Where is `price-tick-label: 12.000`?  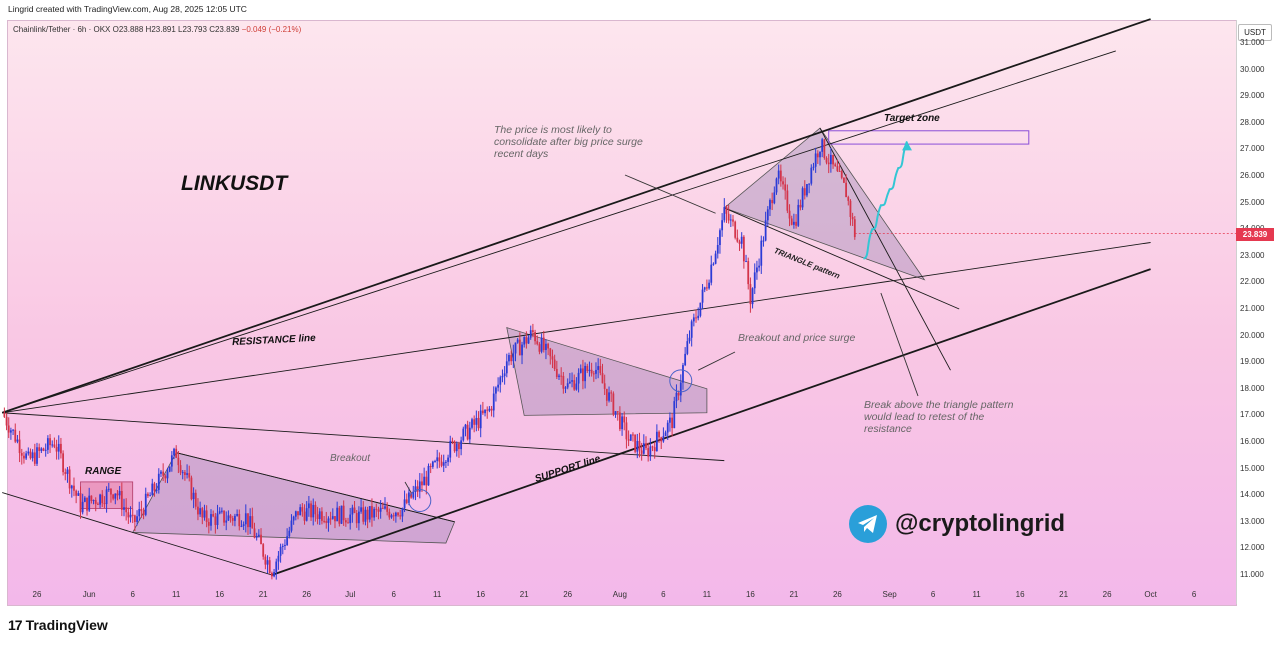
price-tick-label: 12.000 is located at coordinates (1252, 548).